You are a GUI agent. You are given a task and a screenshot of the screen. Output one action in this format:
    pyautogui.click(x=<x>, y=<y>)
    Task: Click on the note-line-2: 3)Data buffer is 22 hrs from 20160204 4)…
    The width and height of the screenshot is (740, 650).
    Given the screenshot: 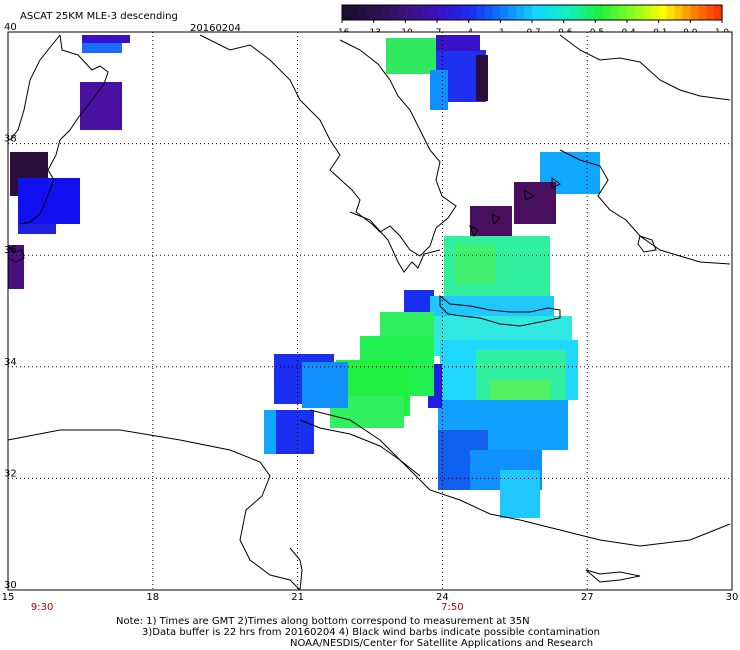 What is the action you would take?
    pyautogui.click(x=371, y=632)
    